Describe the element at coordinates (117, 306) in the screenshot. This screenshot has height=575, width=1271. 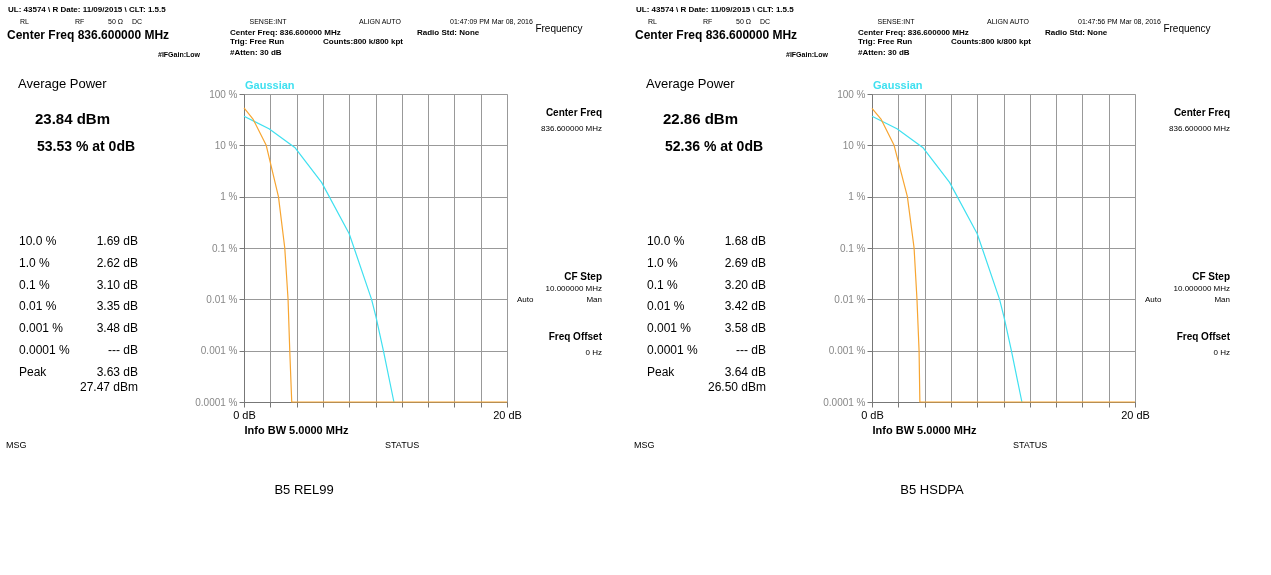
I see `text: 3.35 dB` at that location.